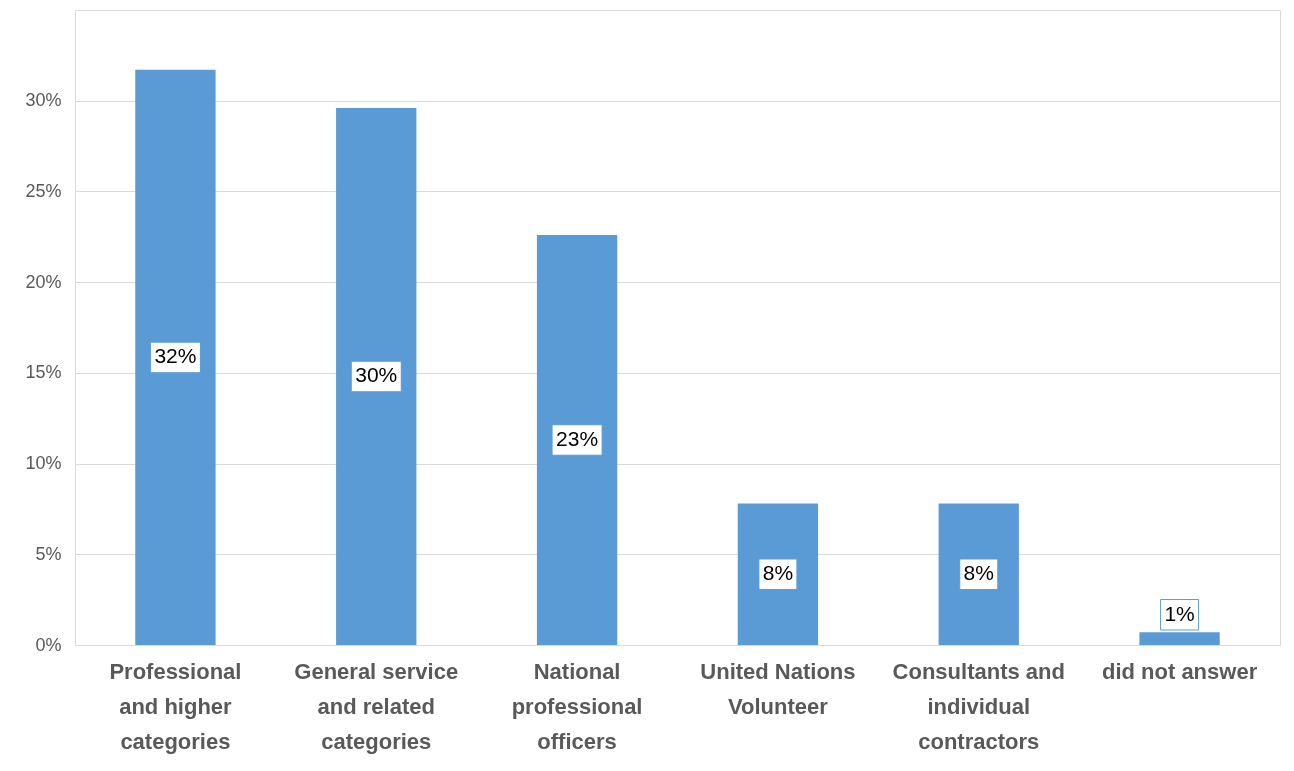 The image size is (1294, 771). Describe the element at coordinates (43, 372) in the screenshot. I see `y-tick-label: 15%` at that location.